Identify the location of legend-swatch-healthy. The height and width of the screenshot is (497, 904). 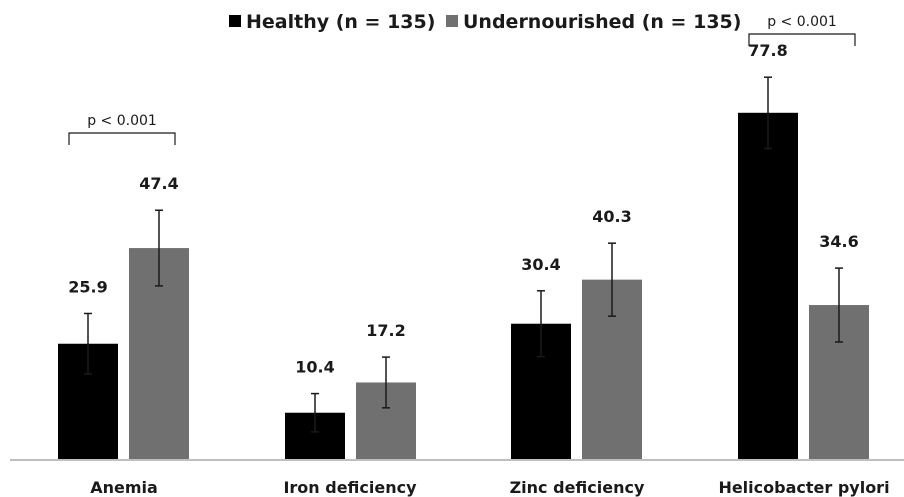
(235, 21).